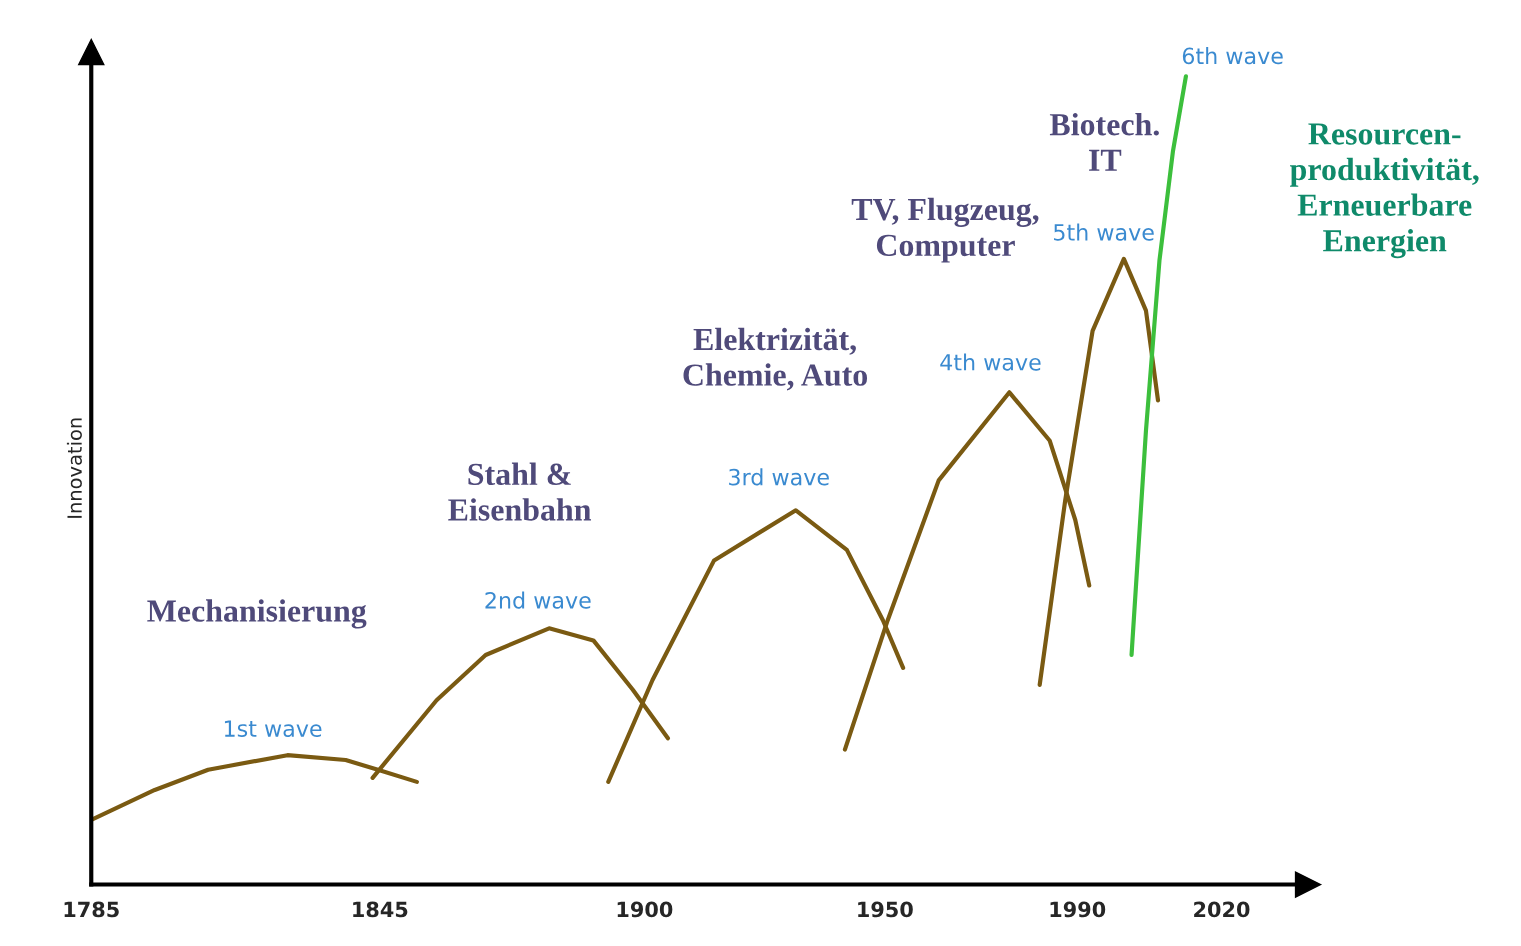  I want to click on y-axis-title: Innovation, so click(74, 468).